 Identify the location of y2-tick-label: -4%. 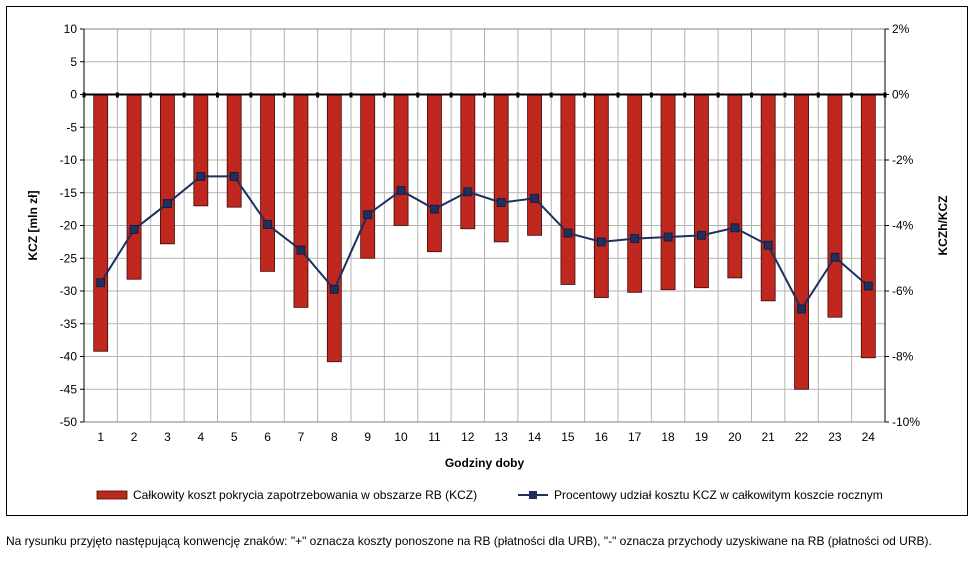
(903, 226).